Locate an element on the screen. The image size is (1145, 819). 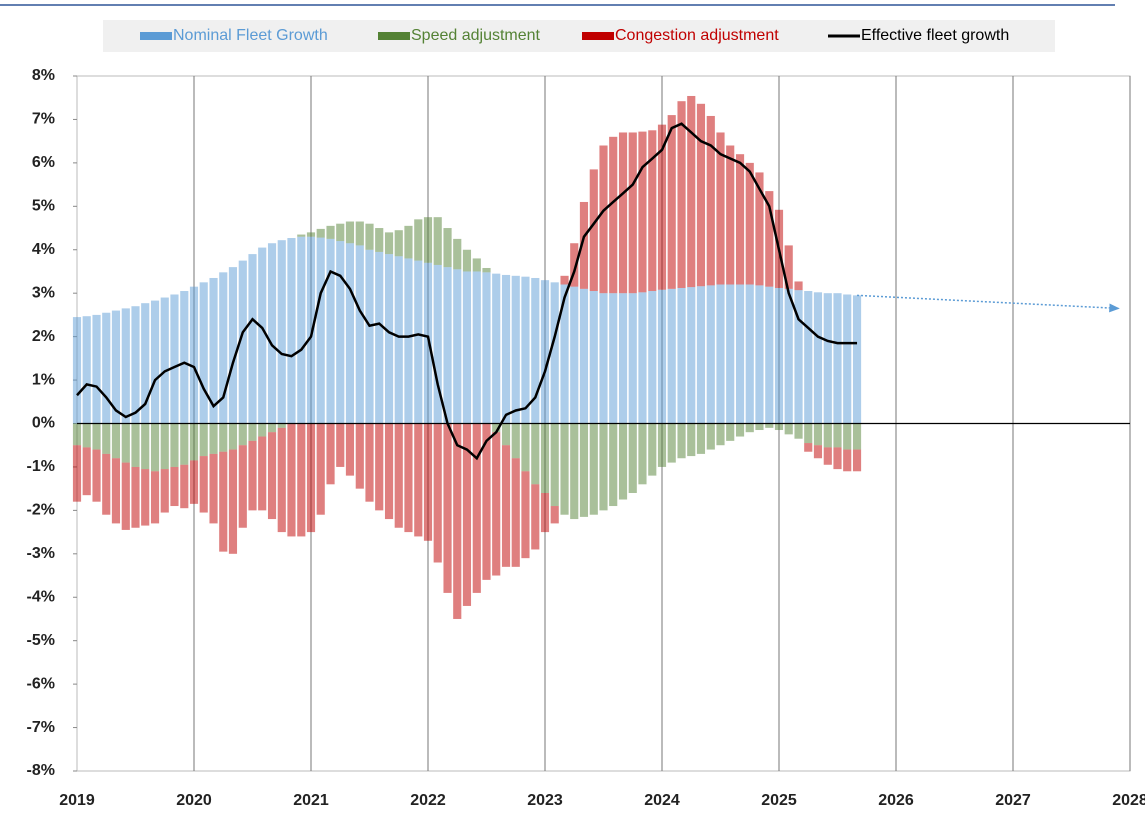
legend-box is located at coordinates (579, 36).